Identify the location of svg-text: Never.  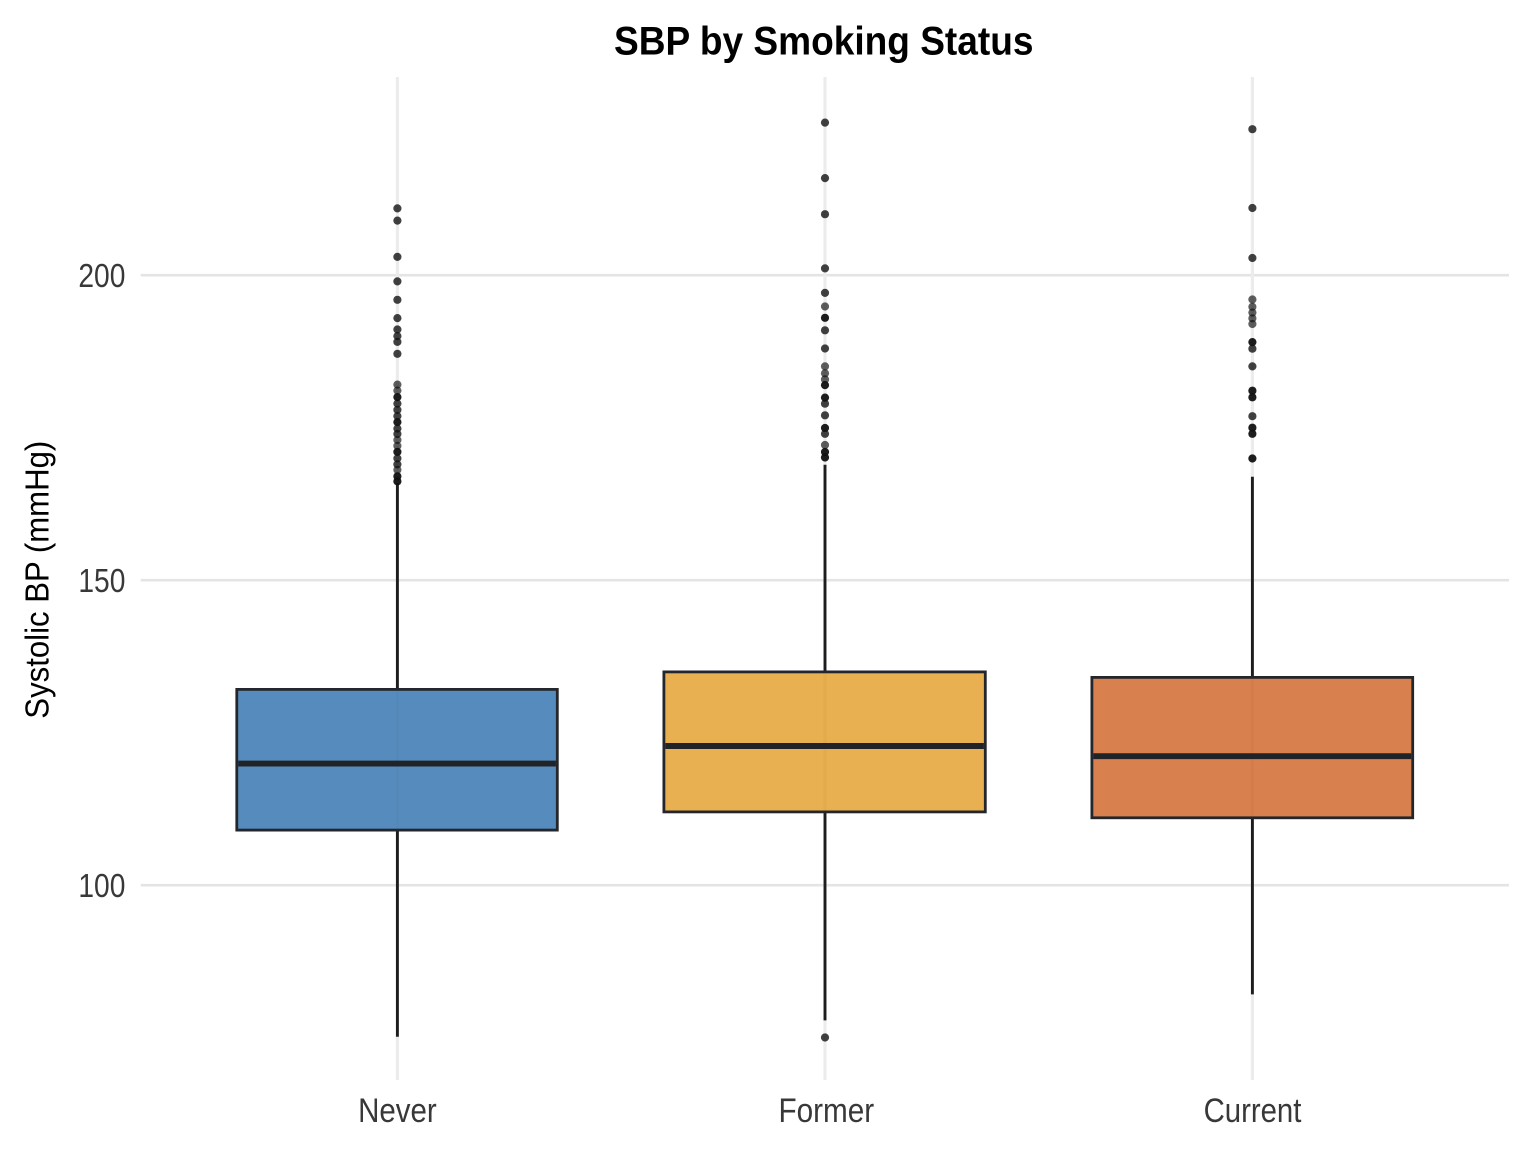
(397, 1111).